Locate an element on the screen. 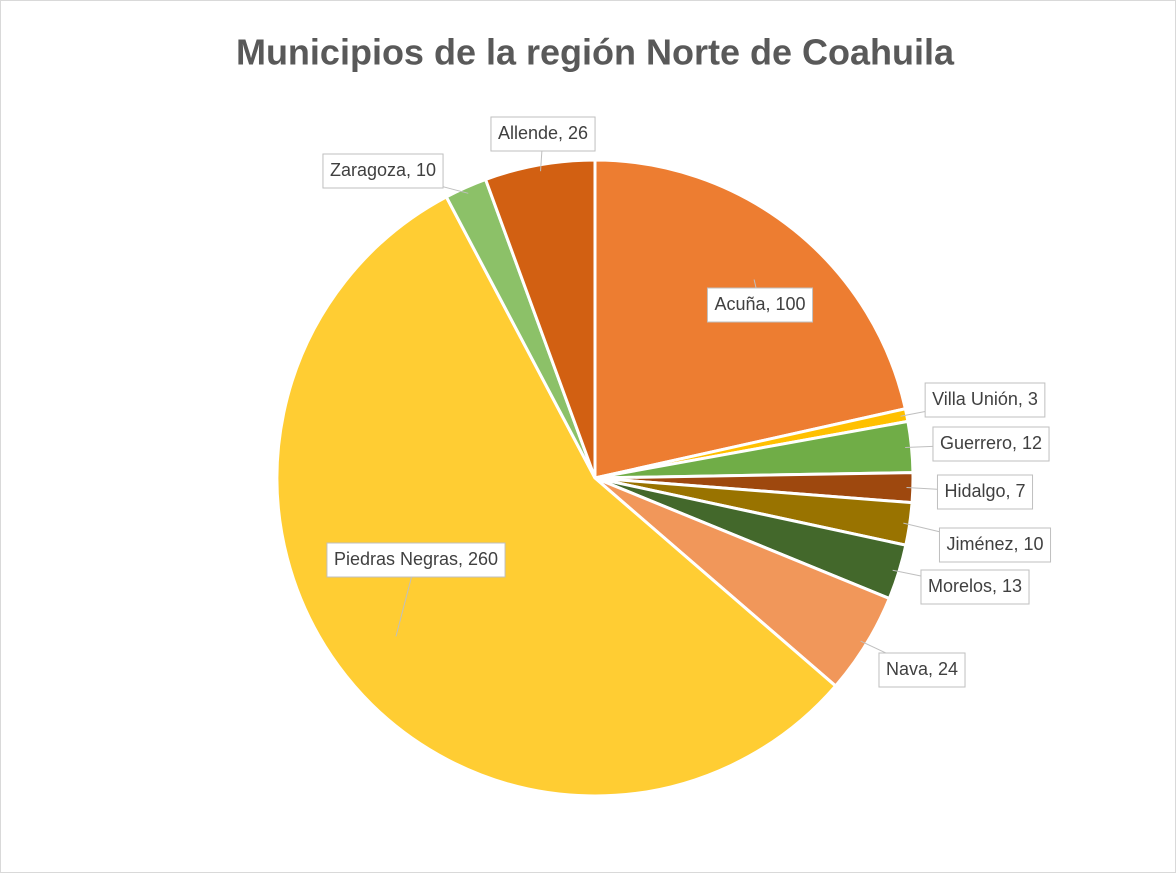 The image size is (1176, 873). data-label: Villa Unión, 3 is located at coordinates (973, 400).